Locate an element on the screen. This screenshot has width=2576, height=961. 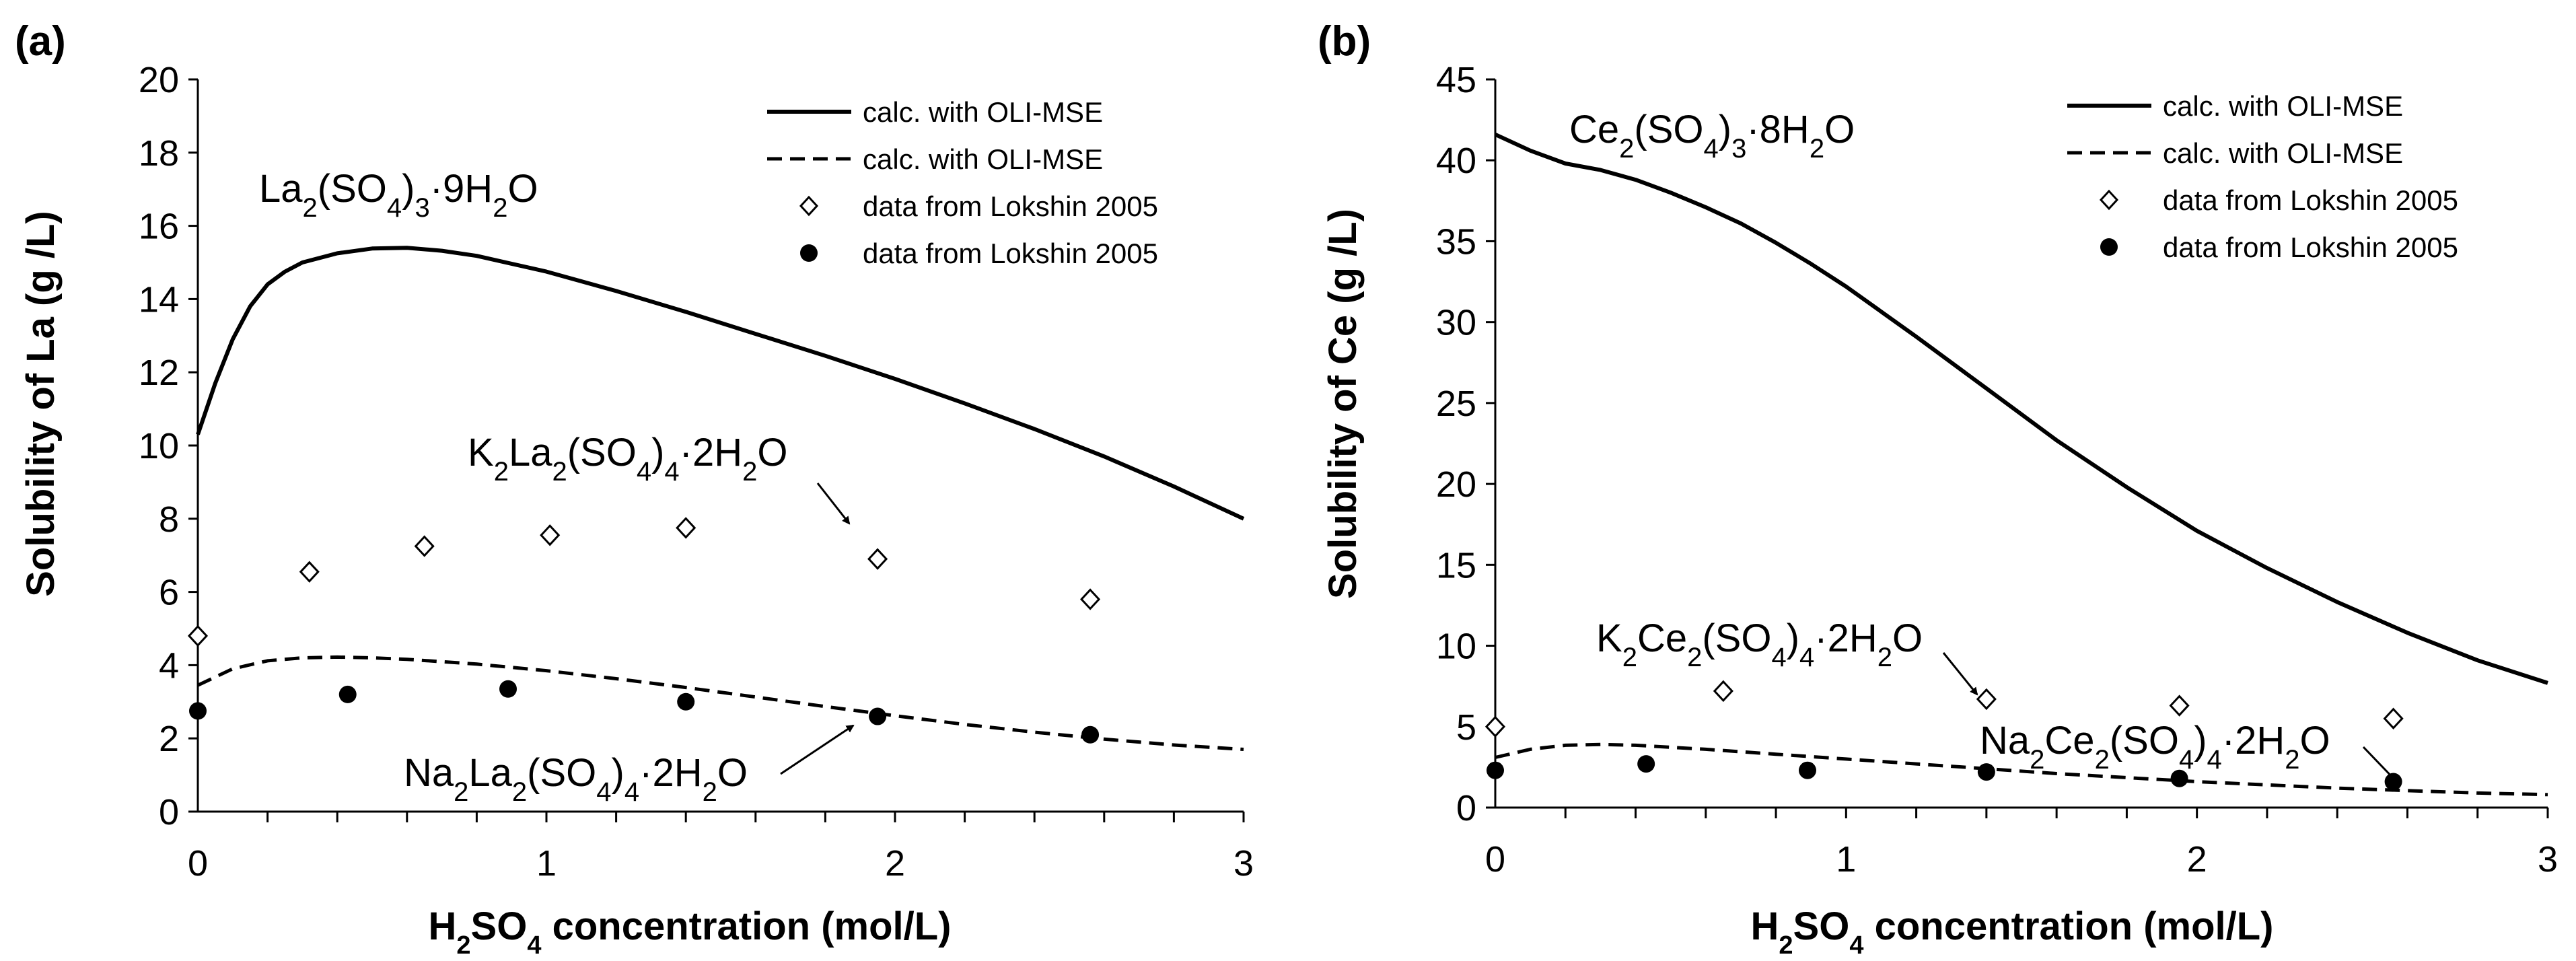
y-tick-label: 14 is located at coordinates (159, 300).